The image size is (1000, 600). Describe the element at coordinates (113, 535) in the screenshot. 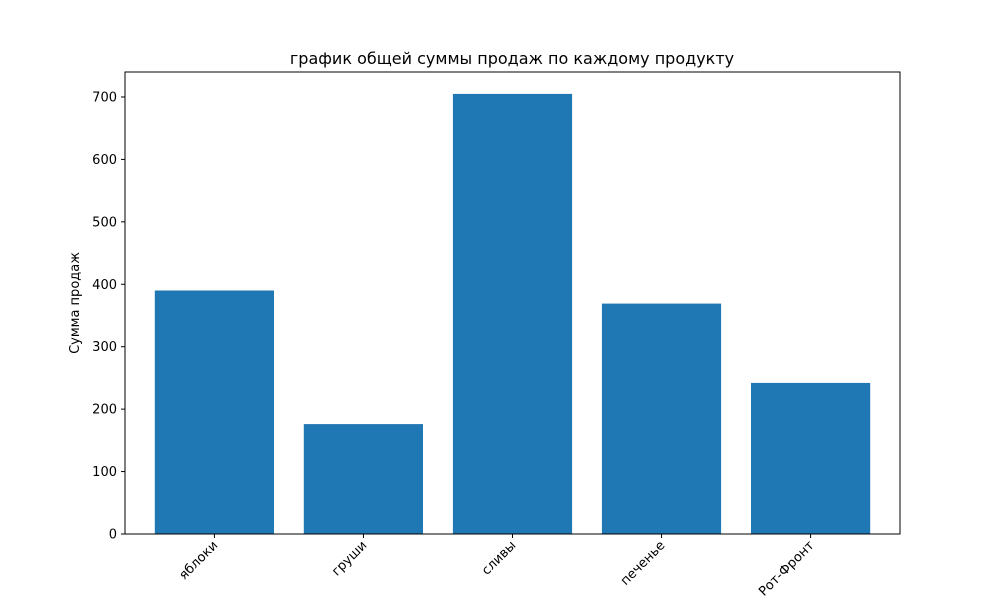

I see `y-tick-label: 0` at that location.